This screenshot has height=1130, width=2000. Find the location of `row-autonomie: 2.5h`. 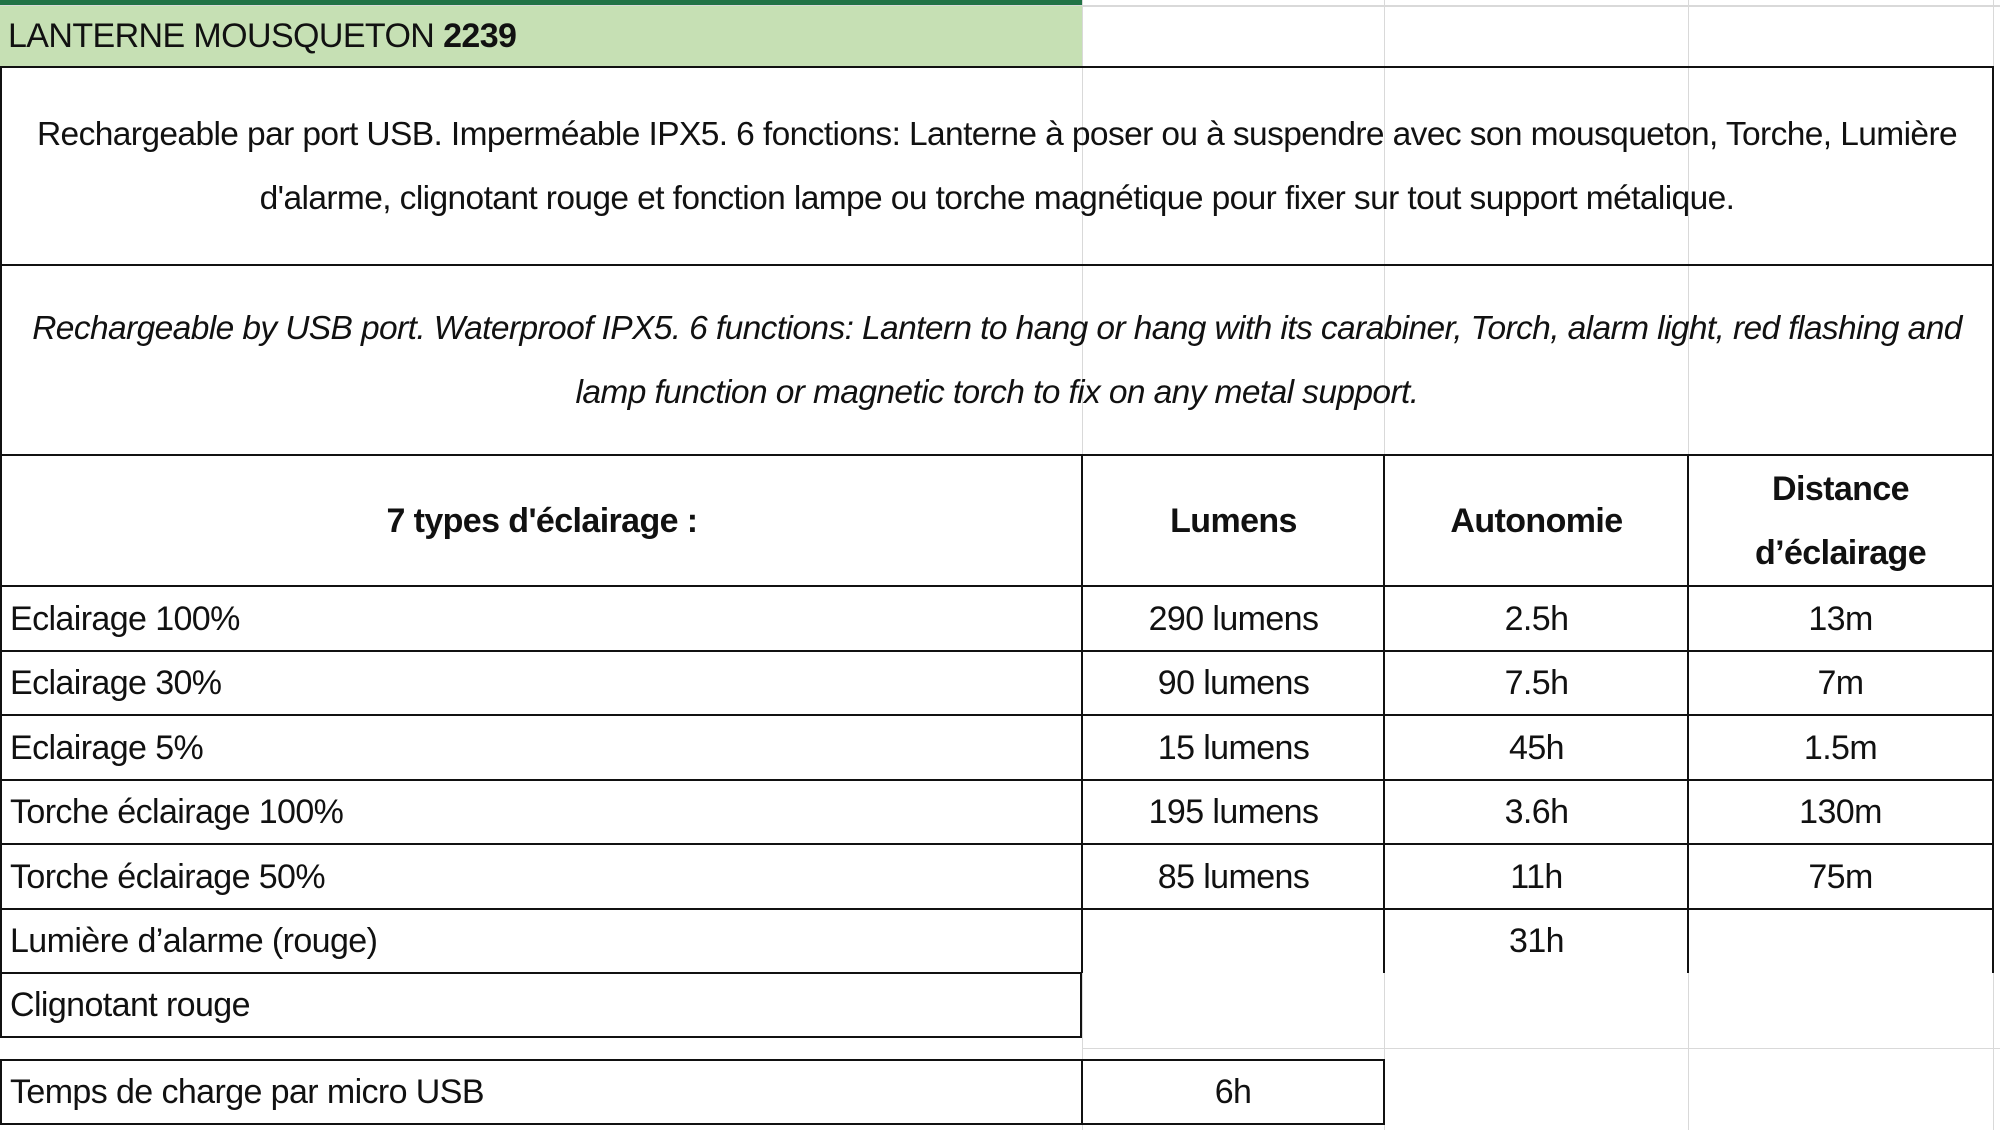

row-autonomie: 2.5h is located at coordinates (1535, 618).